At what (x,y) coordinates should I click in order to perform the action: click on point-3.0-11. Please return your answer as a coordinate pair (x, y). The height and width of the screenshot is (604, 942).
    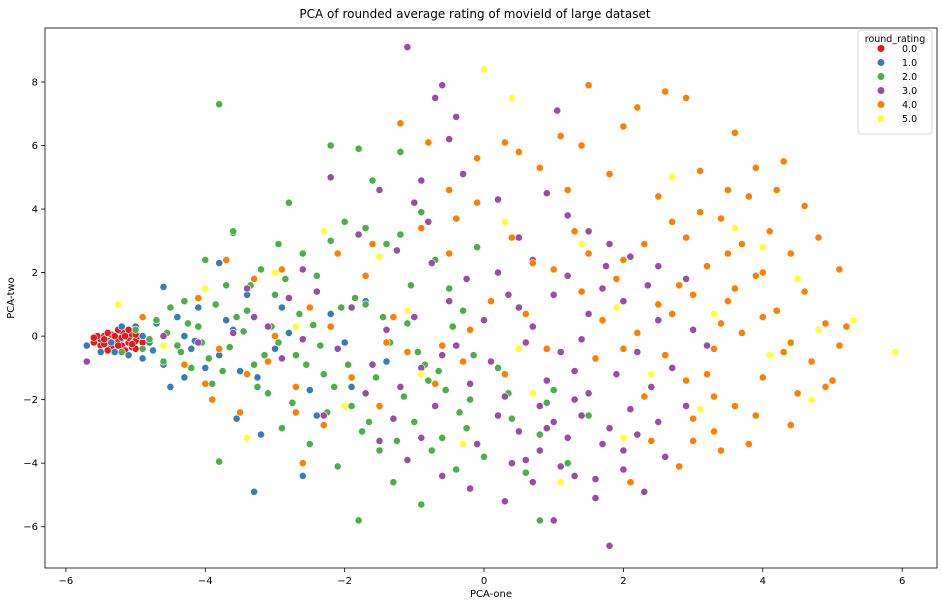
    Looking at the image, I should click on (414, 202).